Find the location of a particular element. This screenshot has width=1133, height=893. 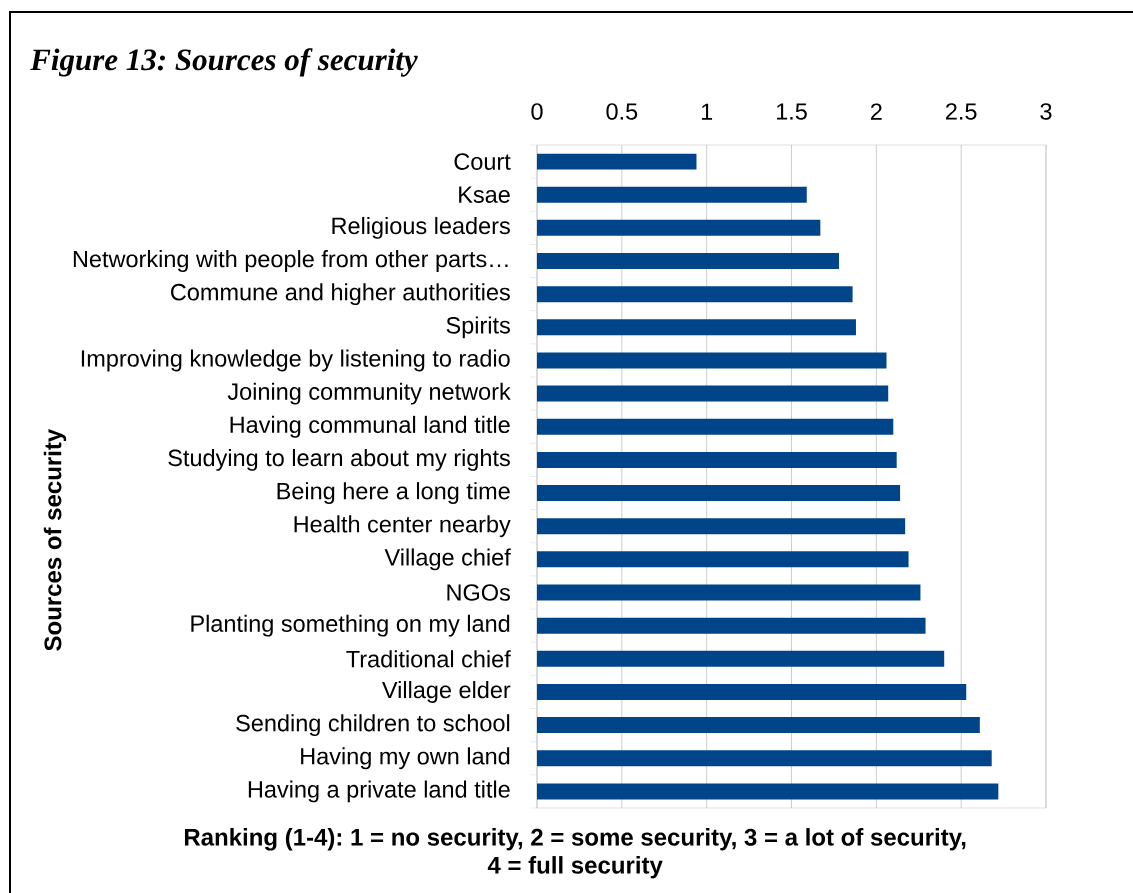

y-tick-label: Health center nearby is located at coordinates (402, 526).